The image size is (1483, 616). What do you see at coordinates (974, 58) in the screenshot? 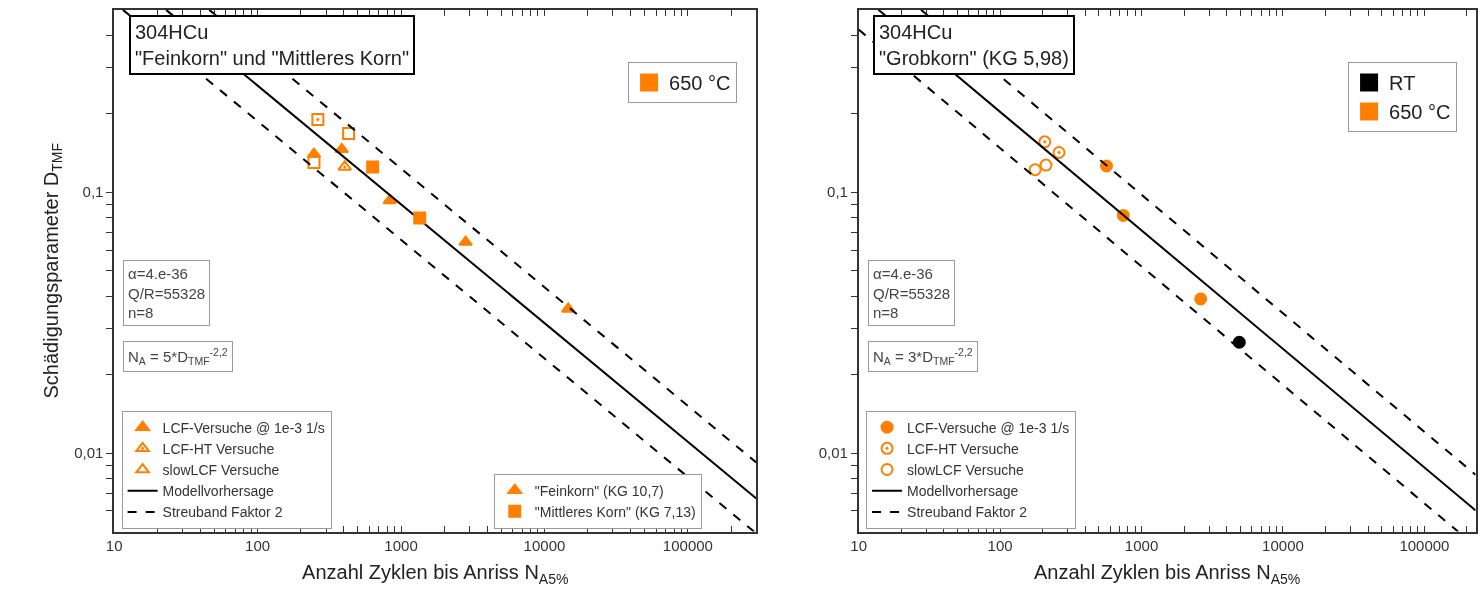
I see `text: "Grobkorn" (KG 5,98)` at bounding box center [974, 58].